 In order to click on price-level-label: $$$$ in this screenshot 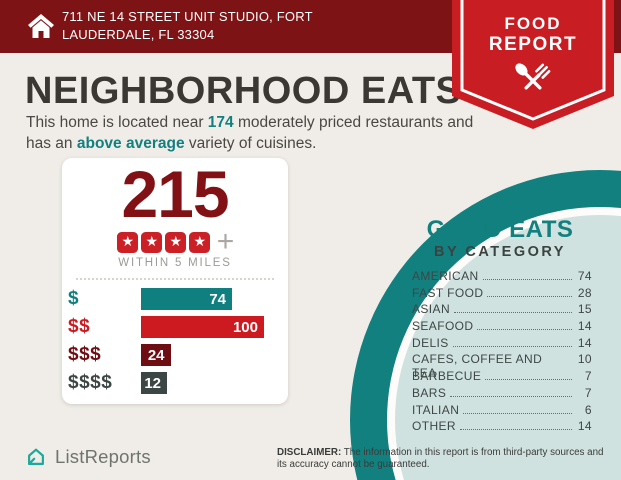, I will do `click(90, 383)`.